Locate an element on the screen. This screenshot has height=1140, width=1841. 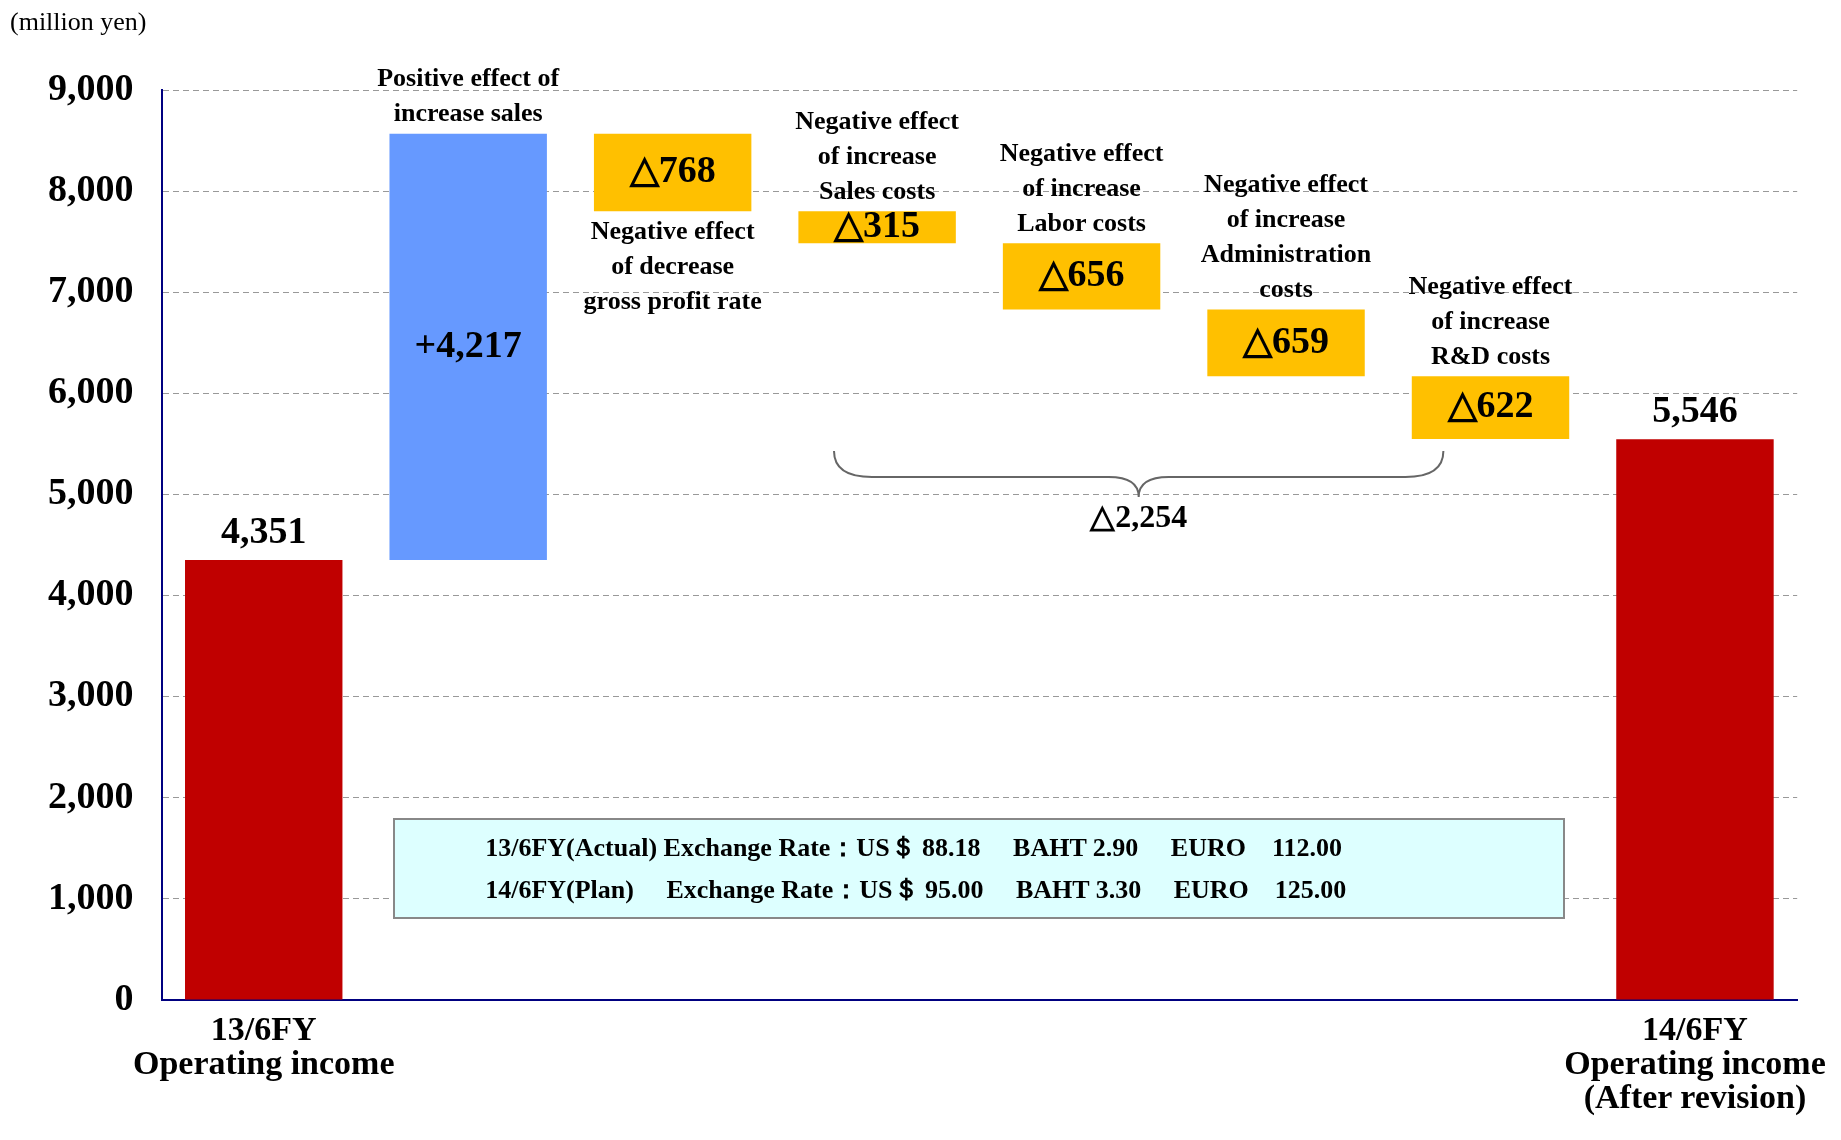
data-label: △768 is located at coordinates (672, 169).